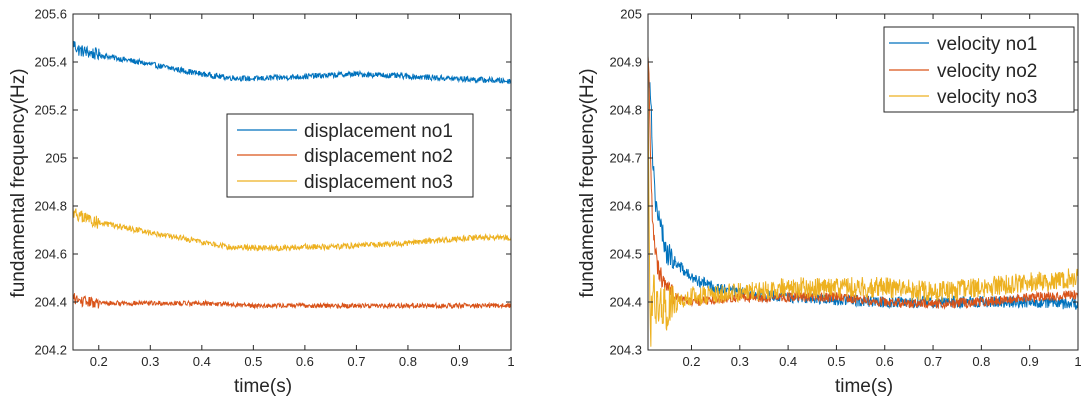 This screenshot has height=401, width=1081. What do you see at coordinates (625, 62) in the screenshot?
I see `y-tick-label: 204.9` at bounding box center [625, 62].